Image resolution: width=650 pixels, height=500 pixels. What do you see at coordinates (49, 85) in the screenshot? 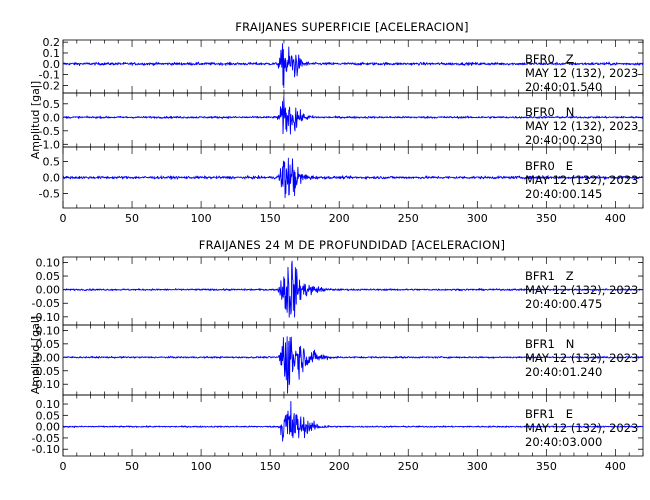
I see `y-tick-label: -0.2` at bounding box center [49, 85].